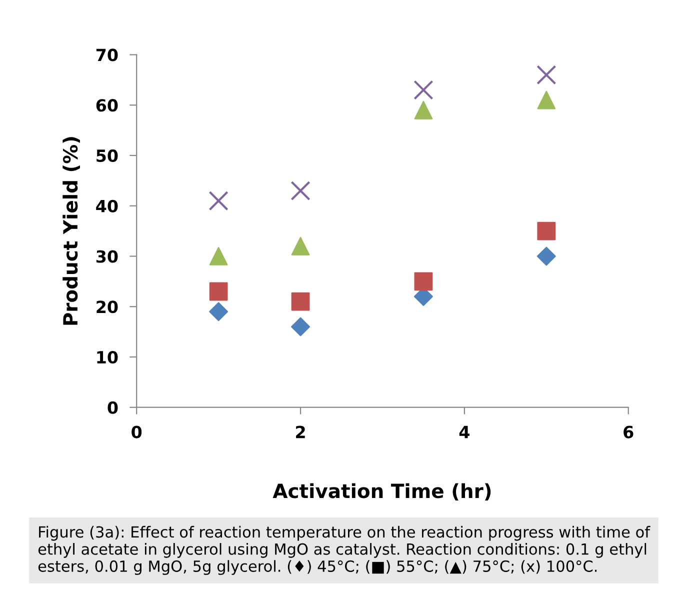 The height and width of the screenshot is (608, 683). What do you see at coordinates (344, 550) in the screenshot?
I see `text: Figure (3a): Effect of reaction temperature on the reaction progress with time of ethyl acetate in glycerol using MgO as catalyst. Reaction conditions: 0.1 g ethyl esters, 0.01 g MgO, 5g glycerol. (♦) 45°C; (■) 55°C; (▲) 75°C; (x) 100°C.` at bounding box center [344, 550].